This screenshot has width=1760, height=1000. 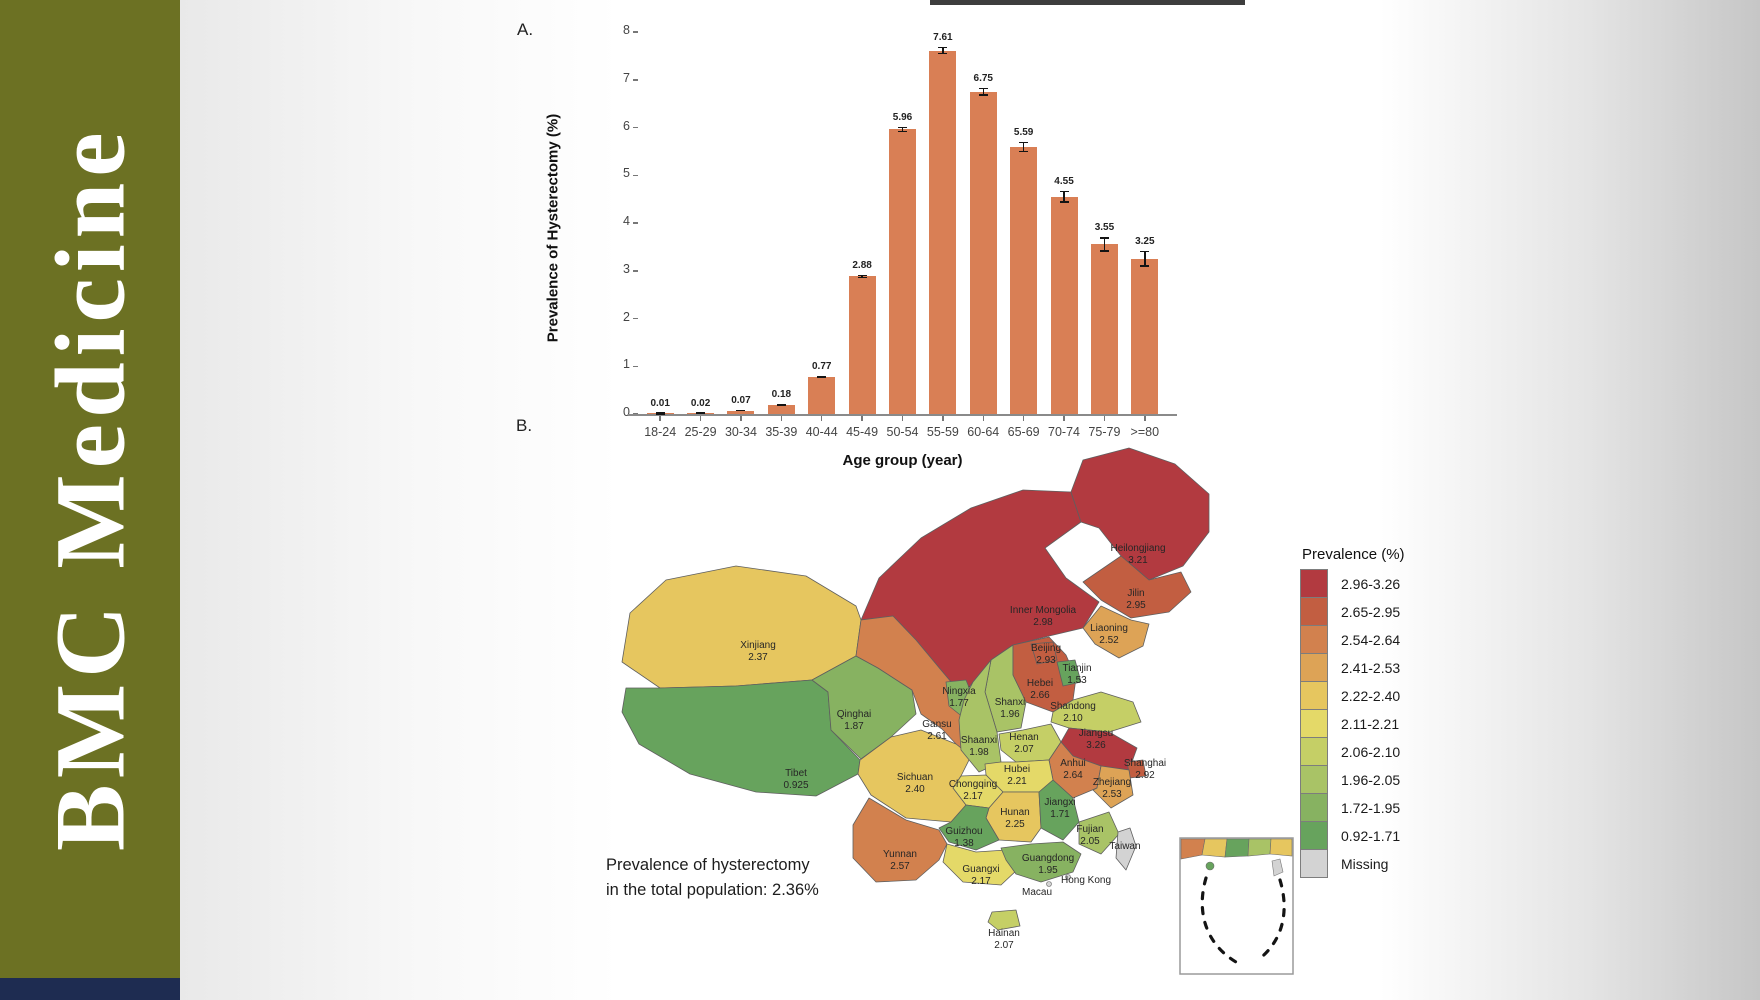 I want to click on y-tick-label: 3, so click(x=626, y=268).